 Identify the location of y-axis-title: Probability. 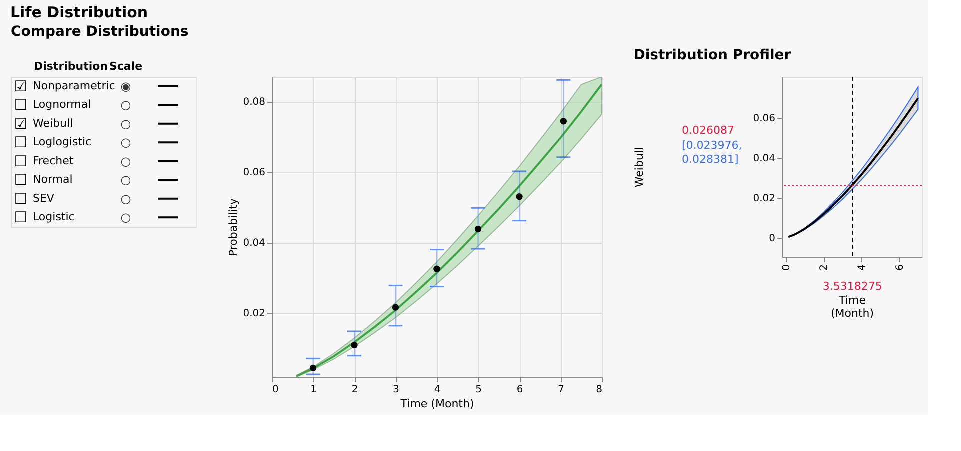
(233, 227).